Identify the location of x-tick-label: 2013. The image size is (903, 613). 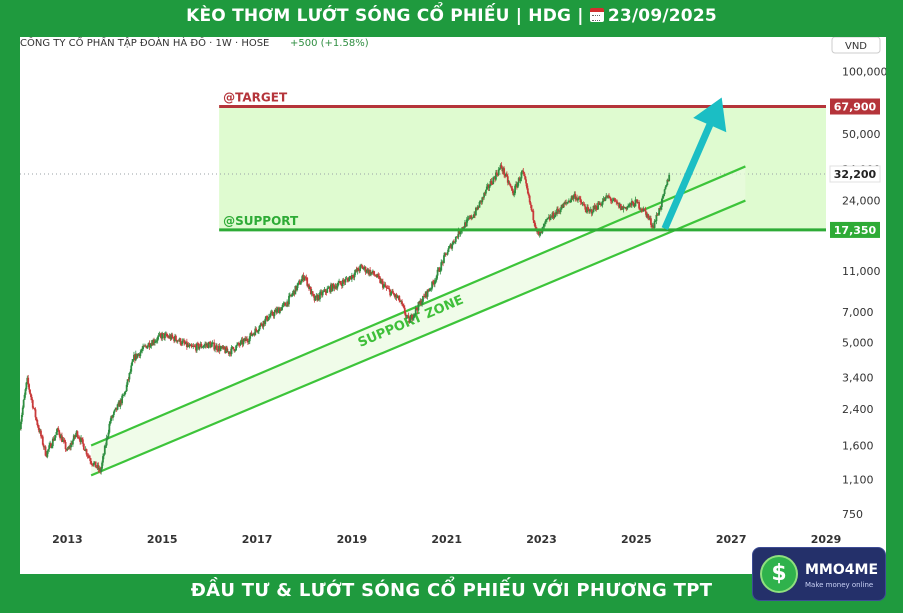
(67, 539).